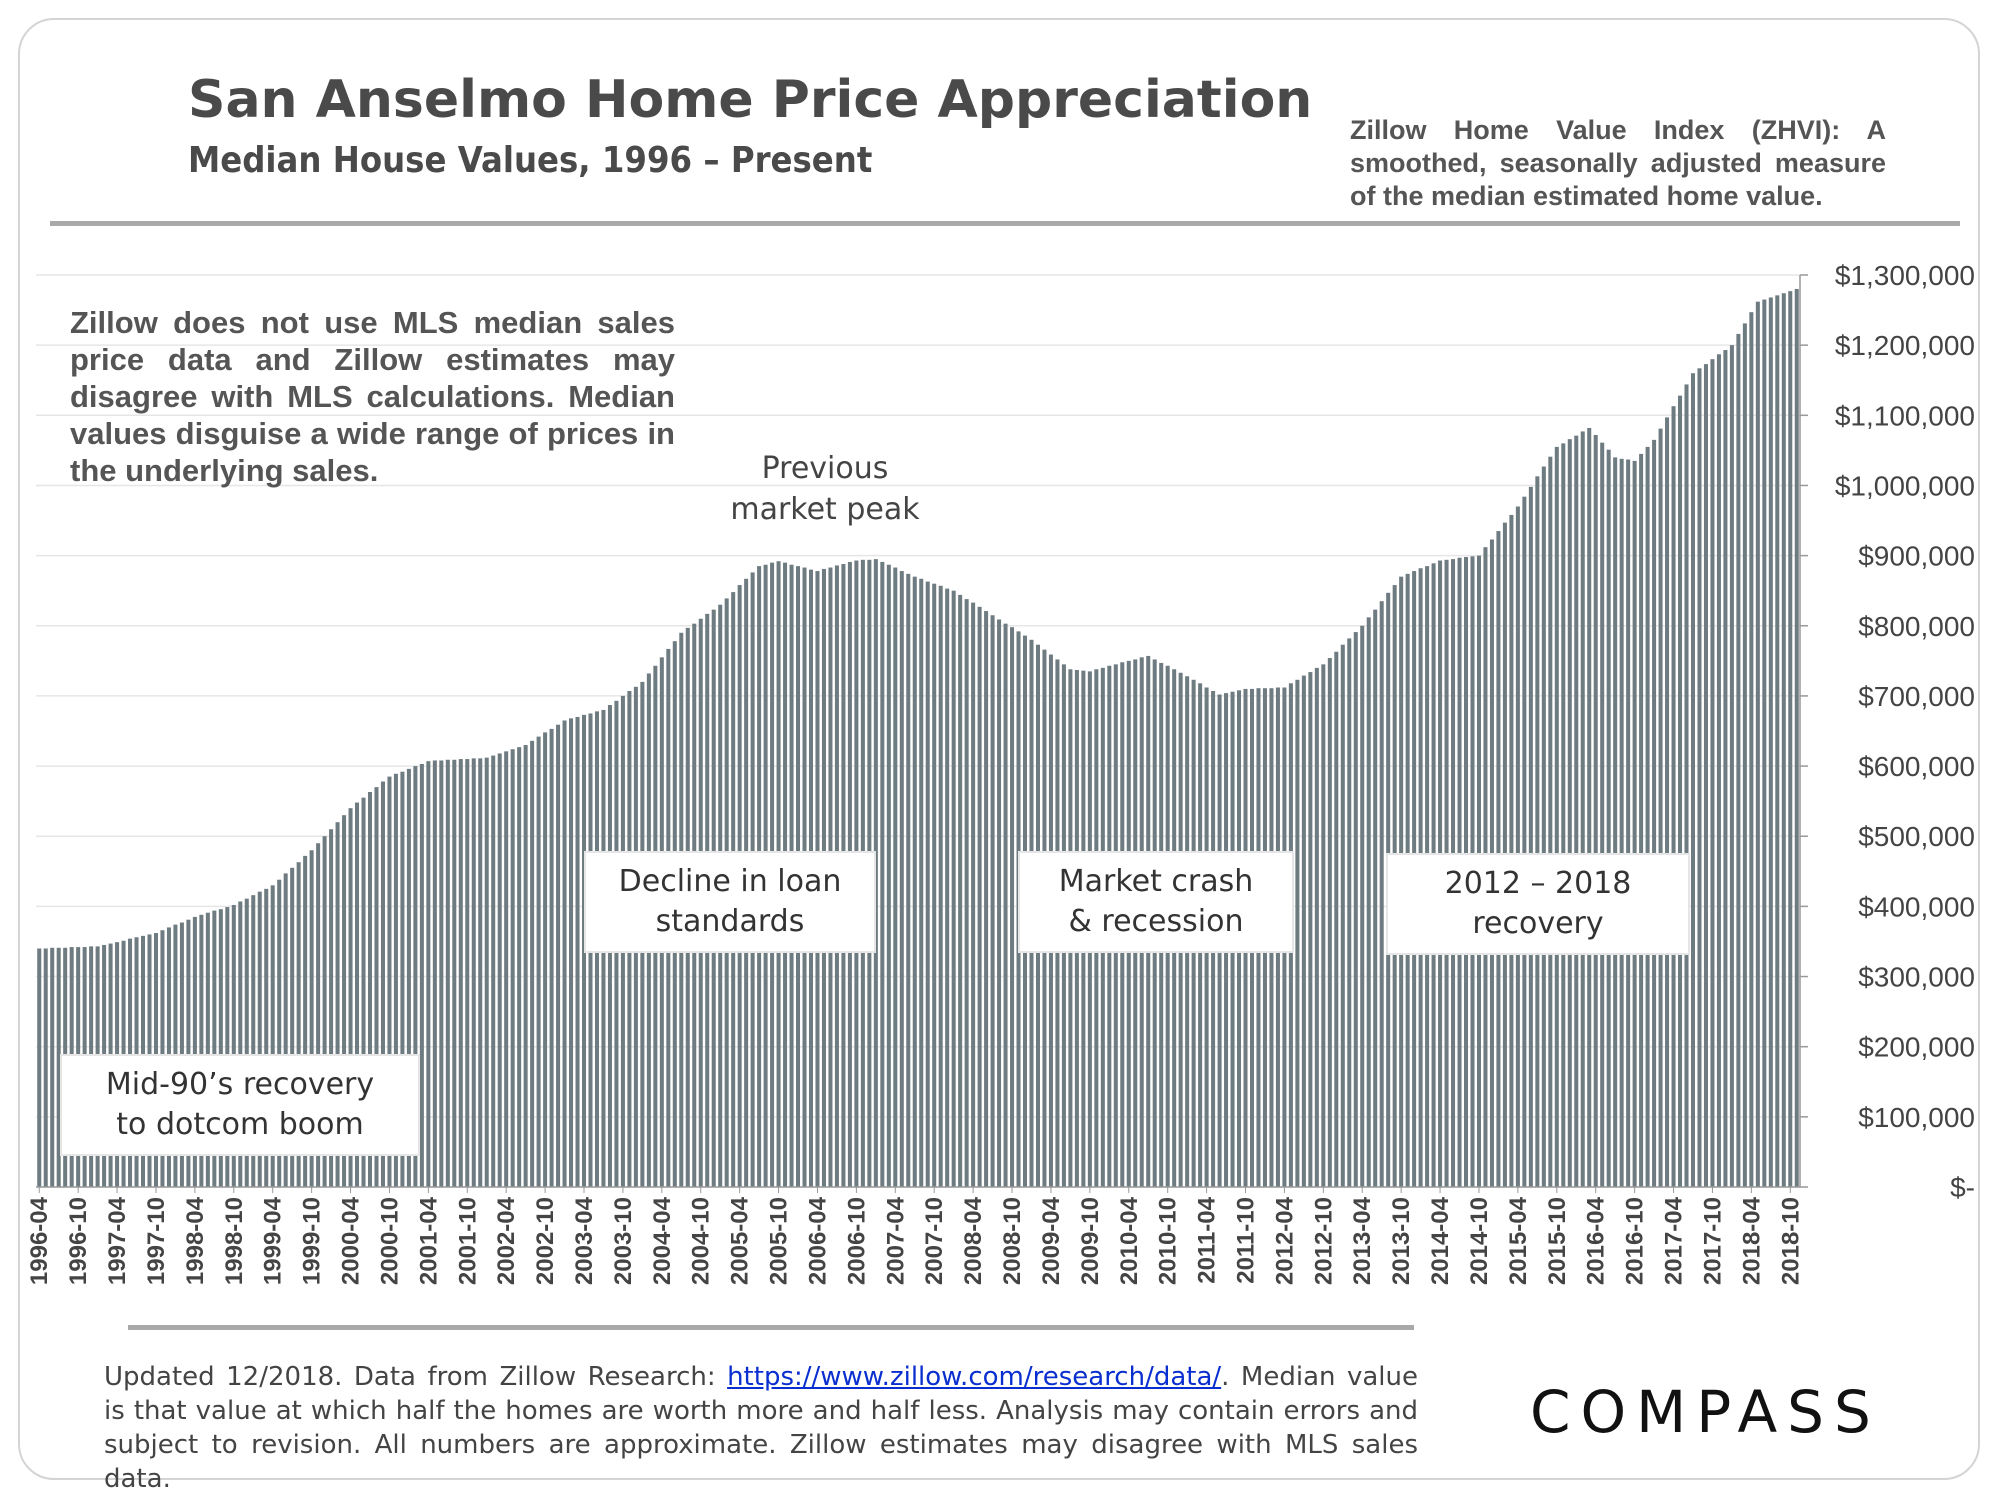  What do you see at coordinates (974, 1377) in the screenshot?
I see `zillow-research-link: https://www.zillow.com/research/data/` at bounding box center [974, 1377].